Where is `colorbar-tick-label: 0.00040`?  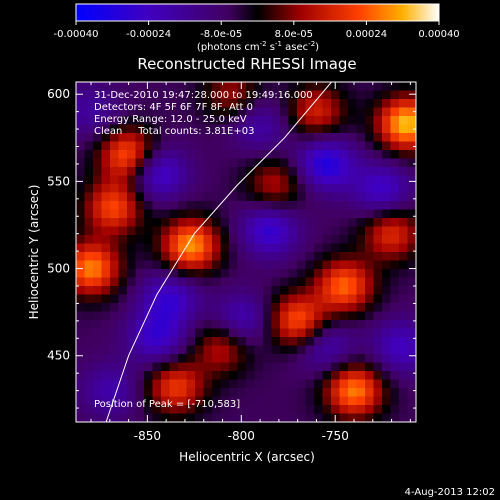 colorbar-tick-label: 0.00040 is located at coordinates (438, 34).